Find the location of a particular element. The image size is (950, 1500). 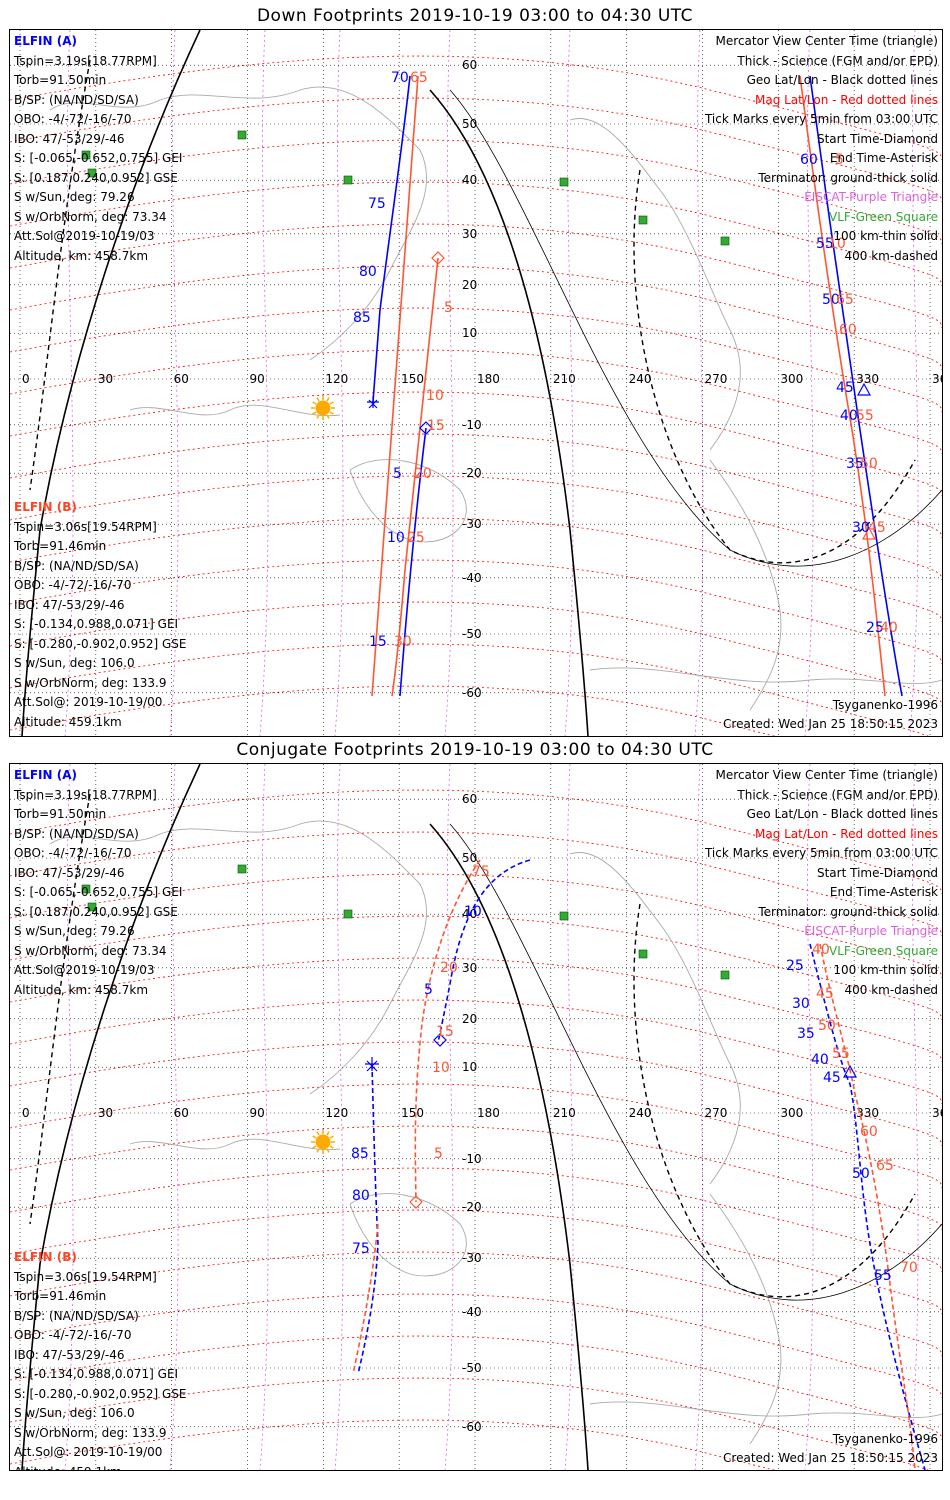

track-tick-label: 80 is located at coordinates (368, 272).